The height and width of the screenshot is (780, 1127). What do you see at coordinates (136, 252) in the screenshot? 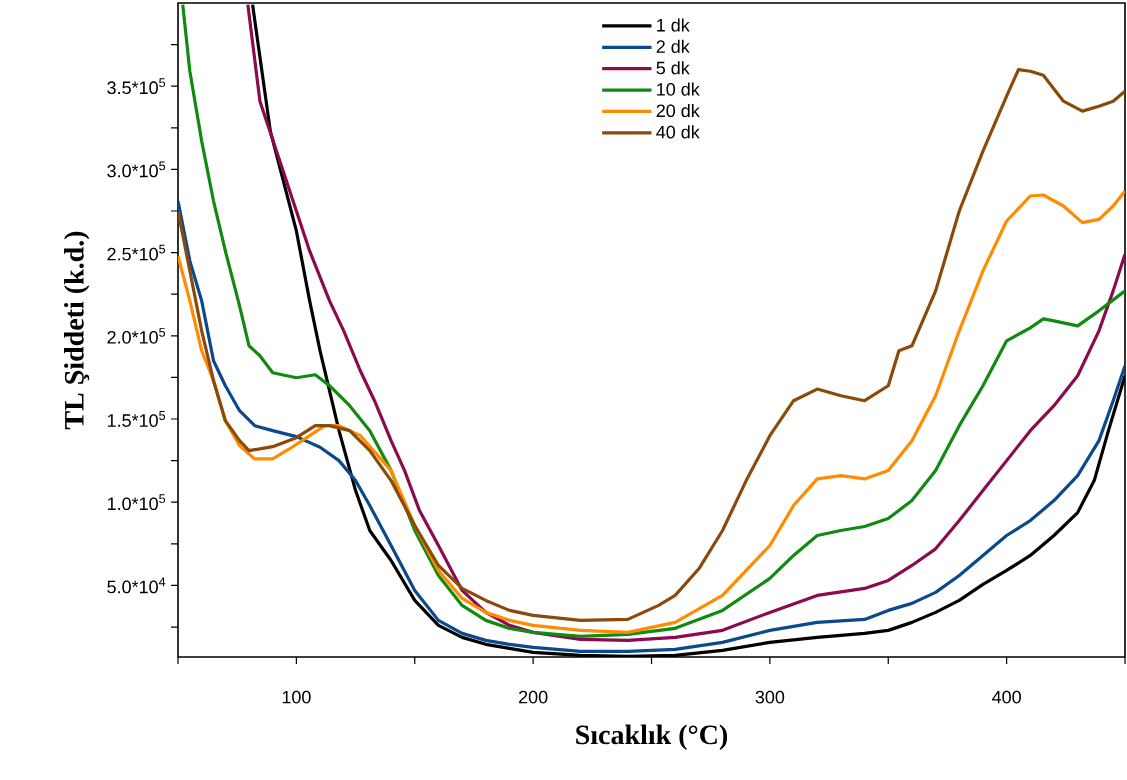
I see `y-tick-label: 2.5*10$^{5}$` at bounding box center [136, 252].